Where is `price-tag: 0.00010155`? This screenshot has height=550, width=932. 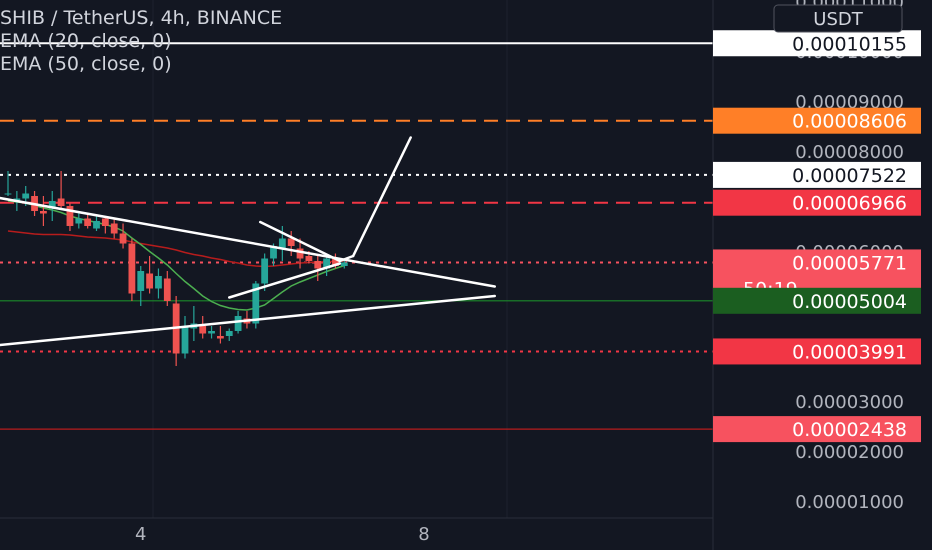 price-tag: 0.00010155 is located at coordinates (817, 43).